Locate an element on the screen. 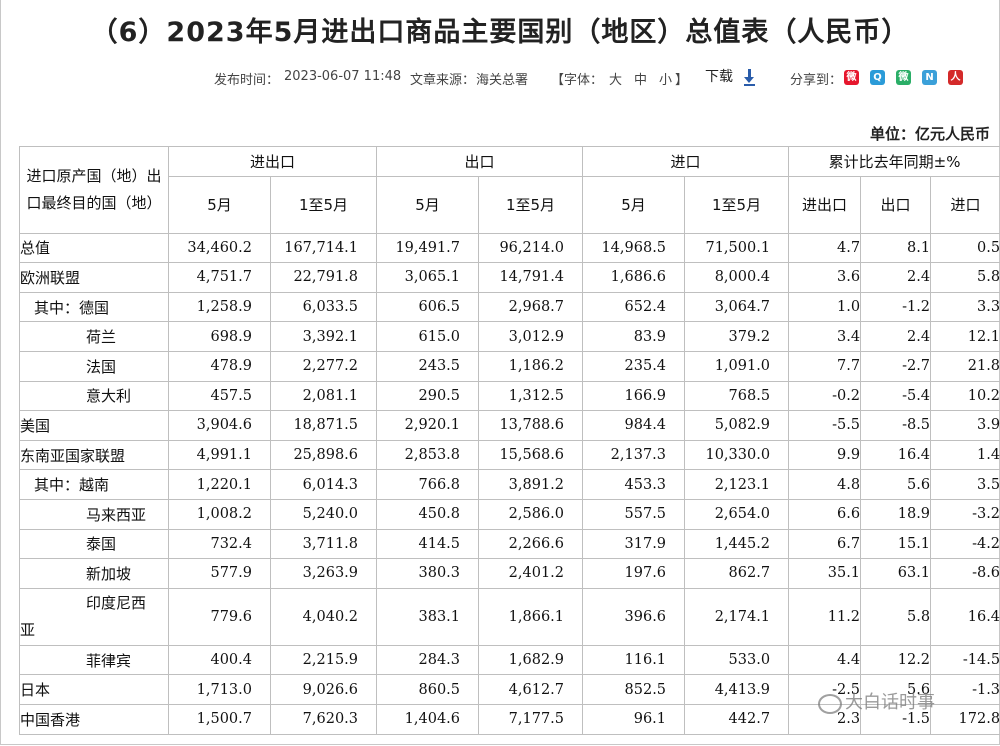 Image resolution: width=1000 pixels, height=746 pixels. table-cell: 63.1 is located at coordinates (896, 573).